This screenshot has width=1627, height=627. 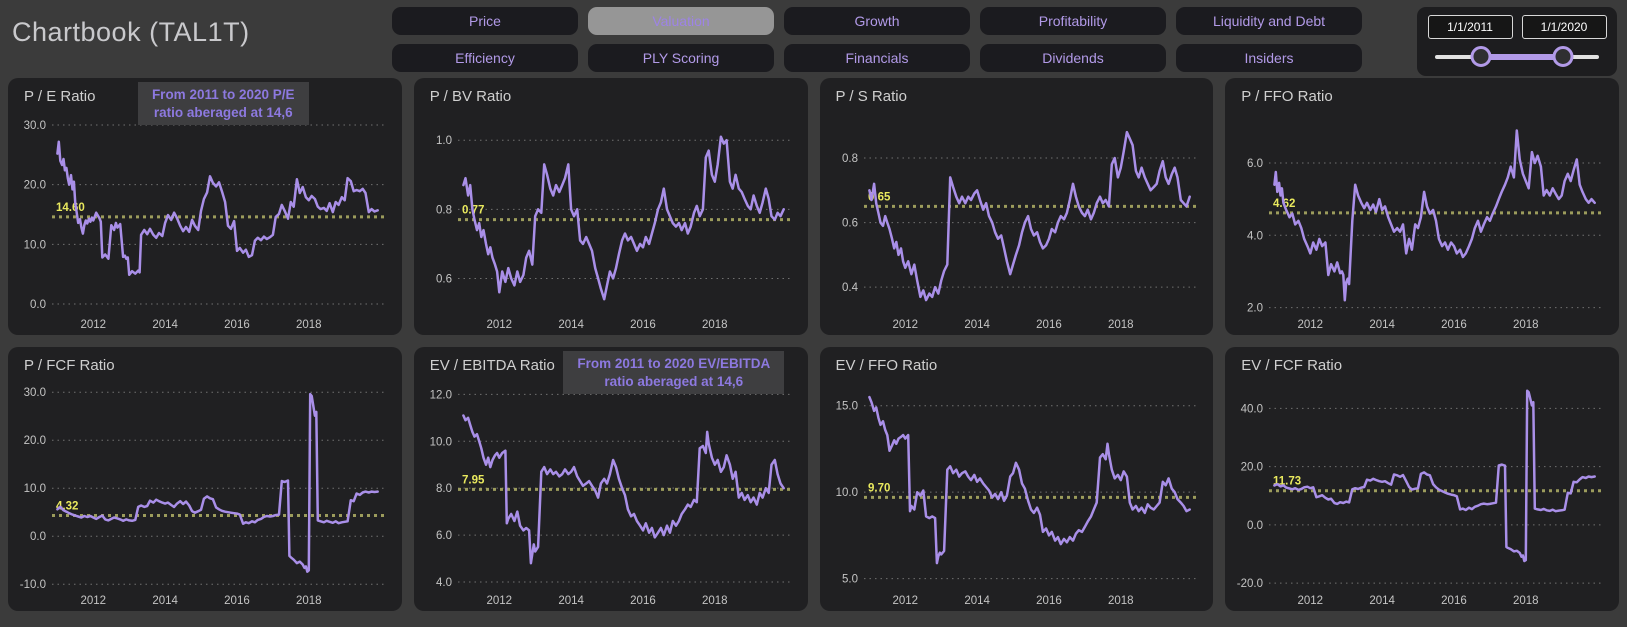 What do you see at coordinates (1018, 493) in the screenshot?
I see `chart-plot-area: 5.0 10.0 15.0 2012 2014 2016 2018 9.70` at bounding box center [1018, 493].